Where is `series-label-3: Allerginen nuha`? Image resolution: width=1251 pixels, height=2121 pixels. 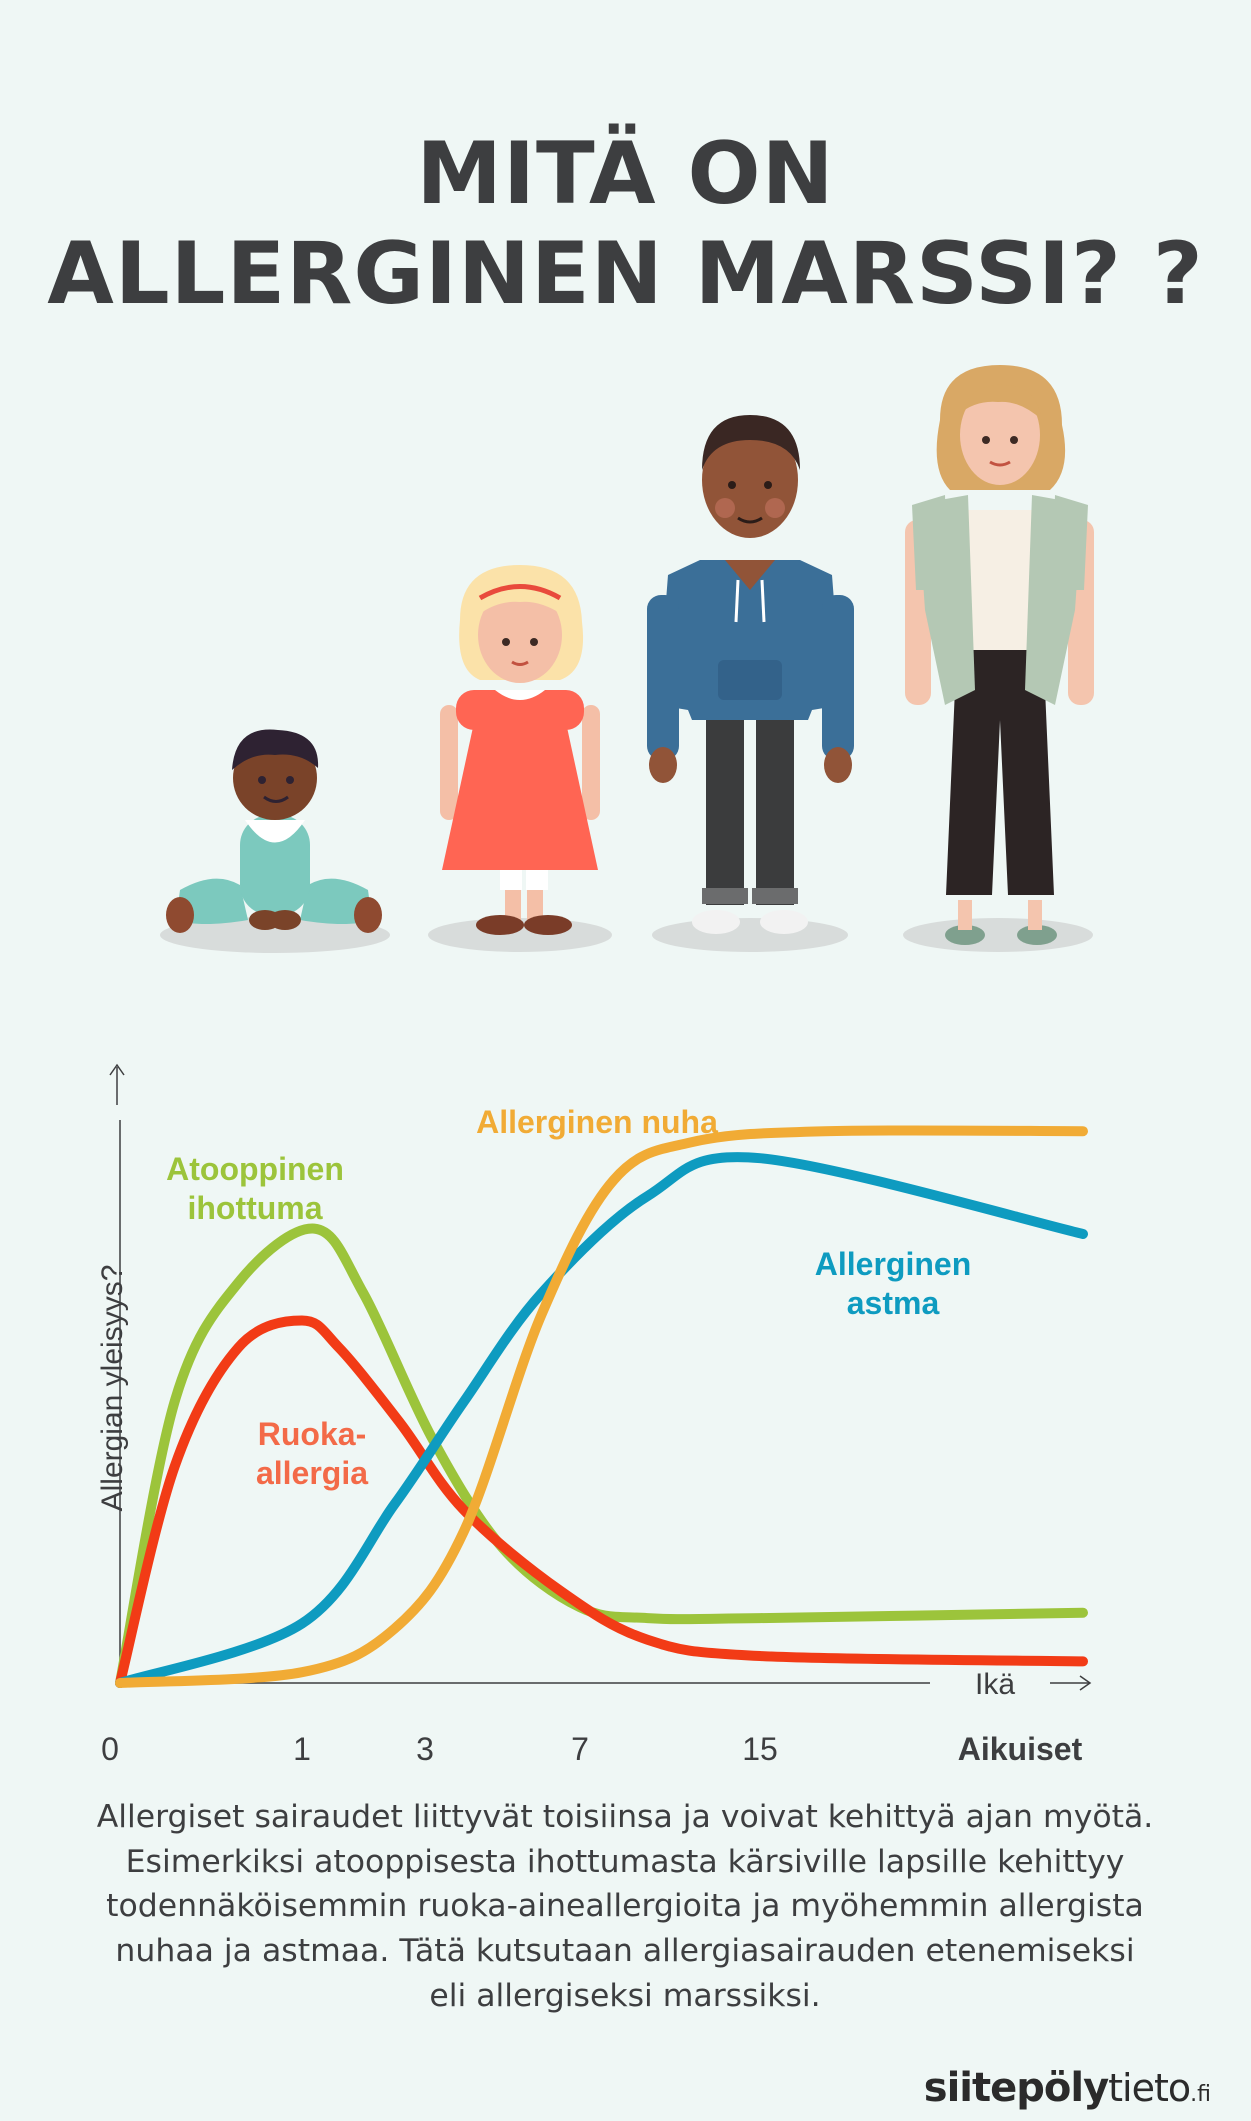 series-label-3: Allerginen nuha is located at coordinates (597, 1122).